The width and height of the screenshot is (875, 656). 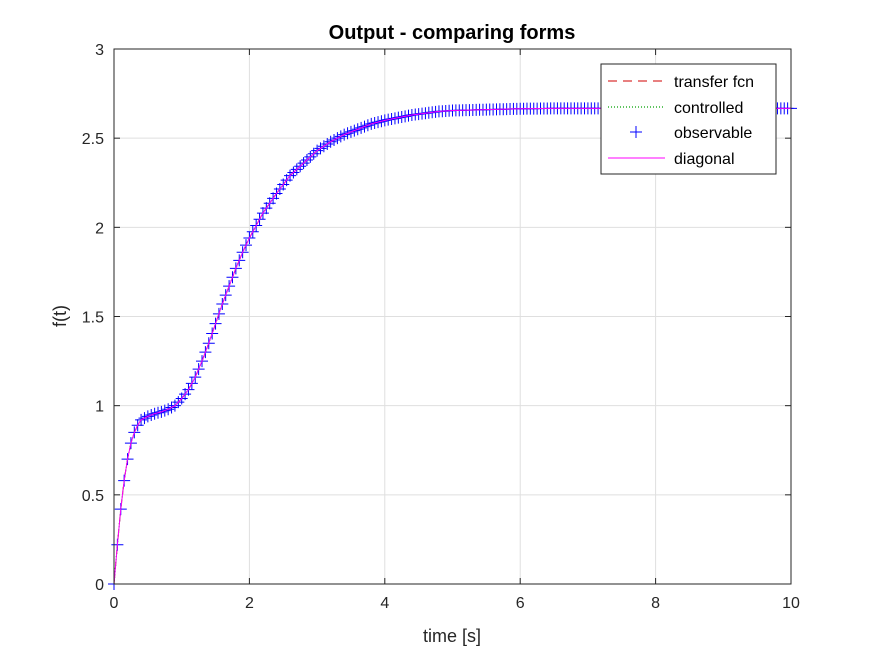 What do you see at coordinates (452, 636) in the screenshot?
I see `x-axis-label: time [s]` at bounding box center [452, 636].